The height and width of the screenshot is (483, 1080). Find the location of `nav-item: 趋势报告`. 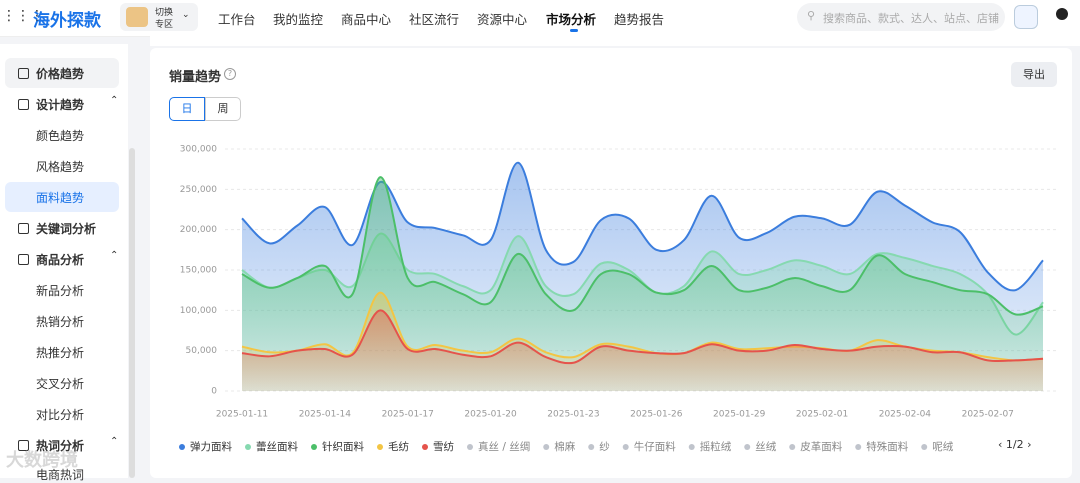

nav-item: 趋势报告 is located at coordinates (639, 19).